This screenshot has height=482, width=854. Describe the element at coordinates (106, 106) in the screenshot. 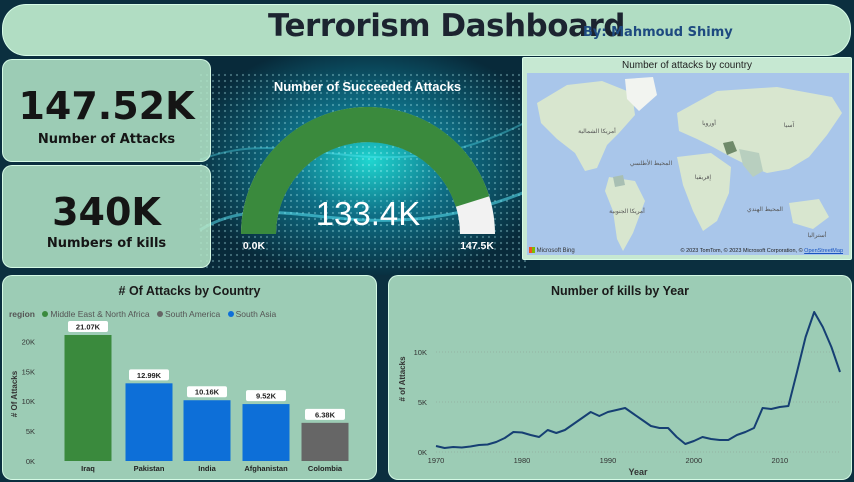

I see `kpi-attacks-value: 147.52K` at that location.